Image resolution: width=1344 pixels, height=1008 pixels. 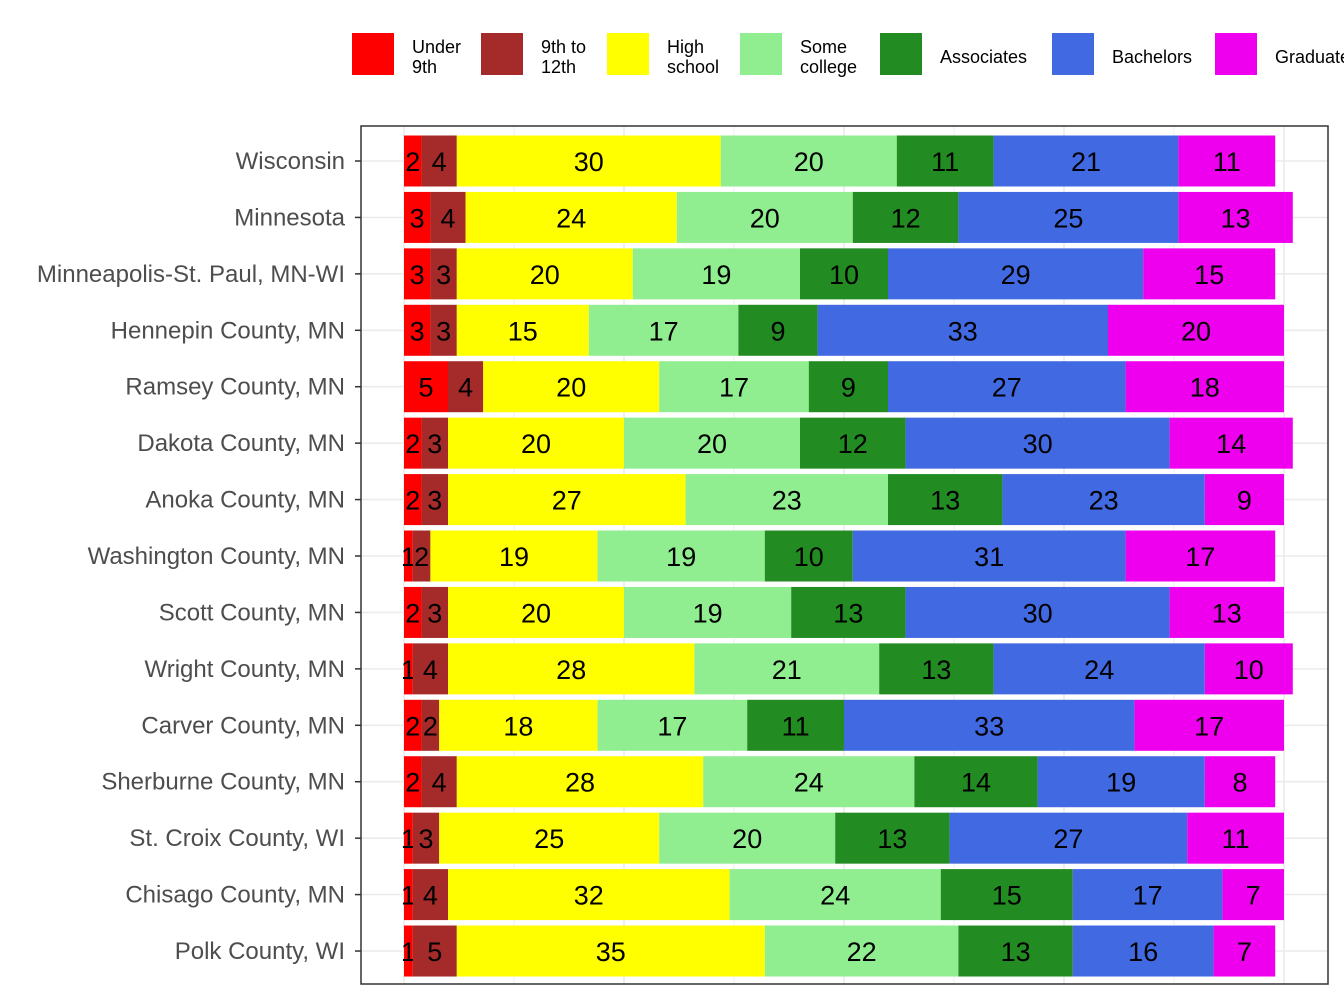 I want to click on category-label: St. Croix County, WI, so click(x=237, y=838).